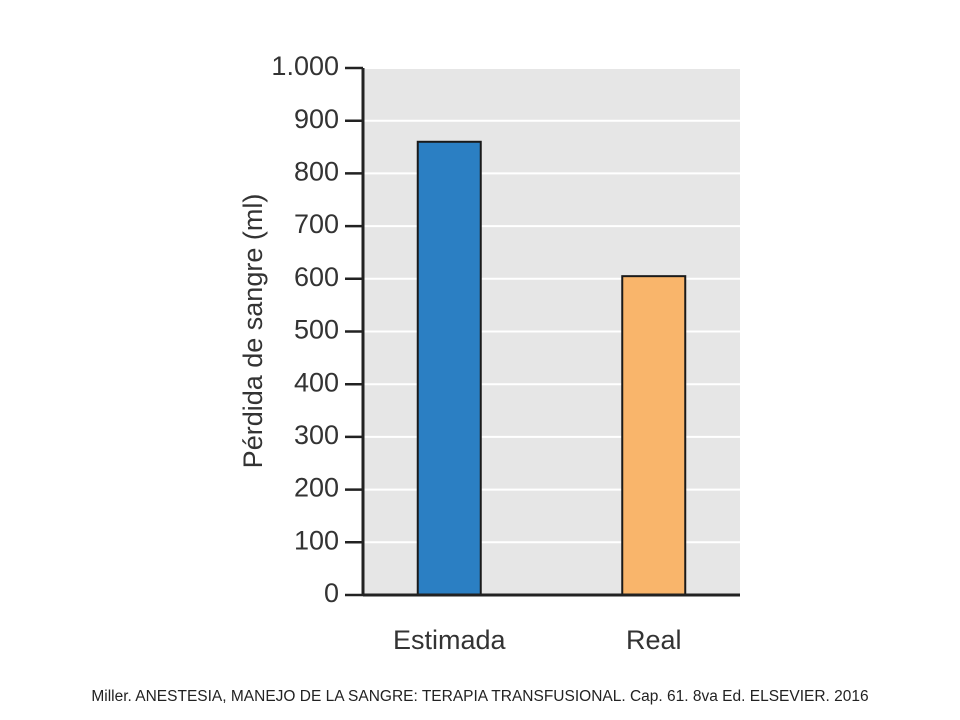  What do you see at coordinates (537, 640) in the screenshot?
I see `x-category-labels: Estimada Real` at bounding box center [537, 640].